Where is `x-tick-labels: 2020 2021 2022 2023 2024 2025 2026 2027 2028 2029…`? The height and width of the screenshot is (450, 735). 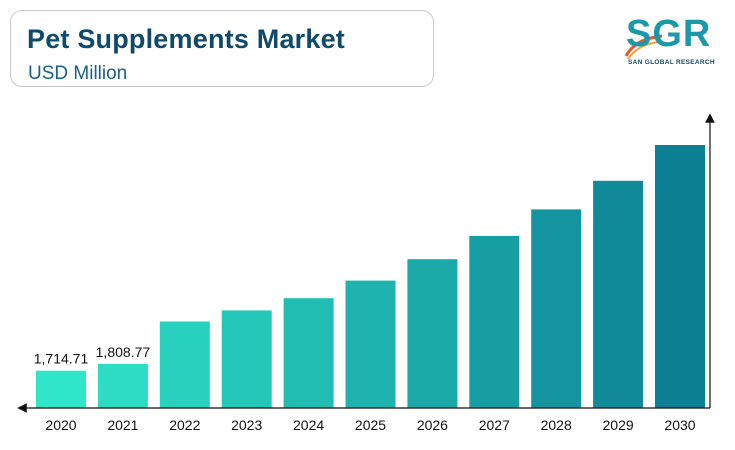
x-tick-labels: 2020 2021 2022 2023 2024 2025 2026 2027 2028 2029… is located at coordinates (370, 425).